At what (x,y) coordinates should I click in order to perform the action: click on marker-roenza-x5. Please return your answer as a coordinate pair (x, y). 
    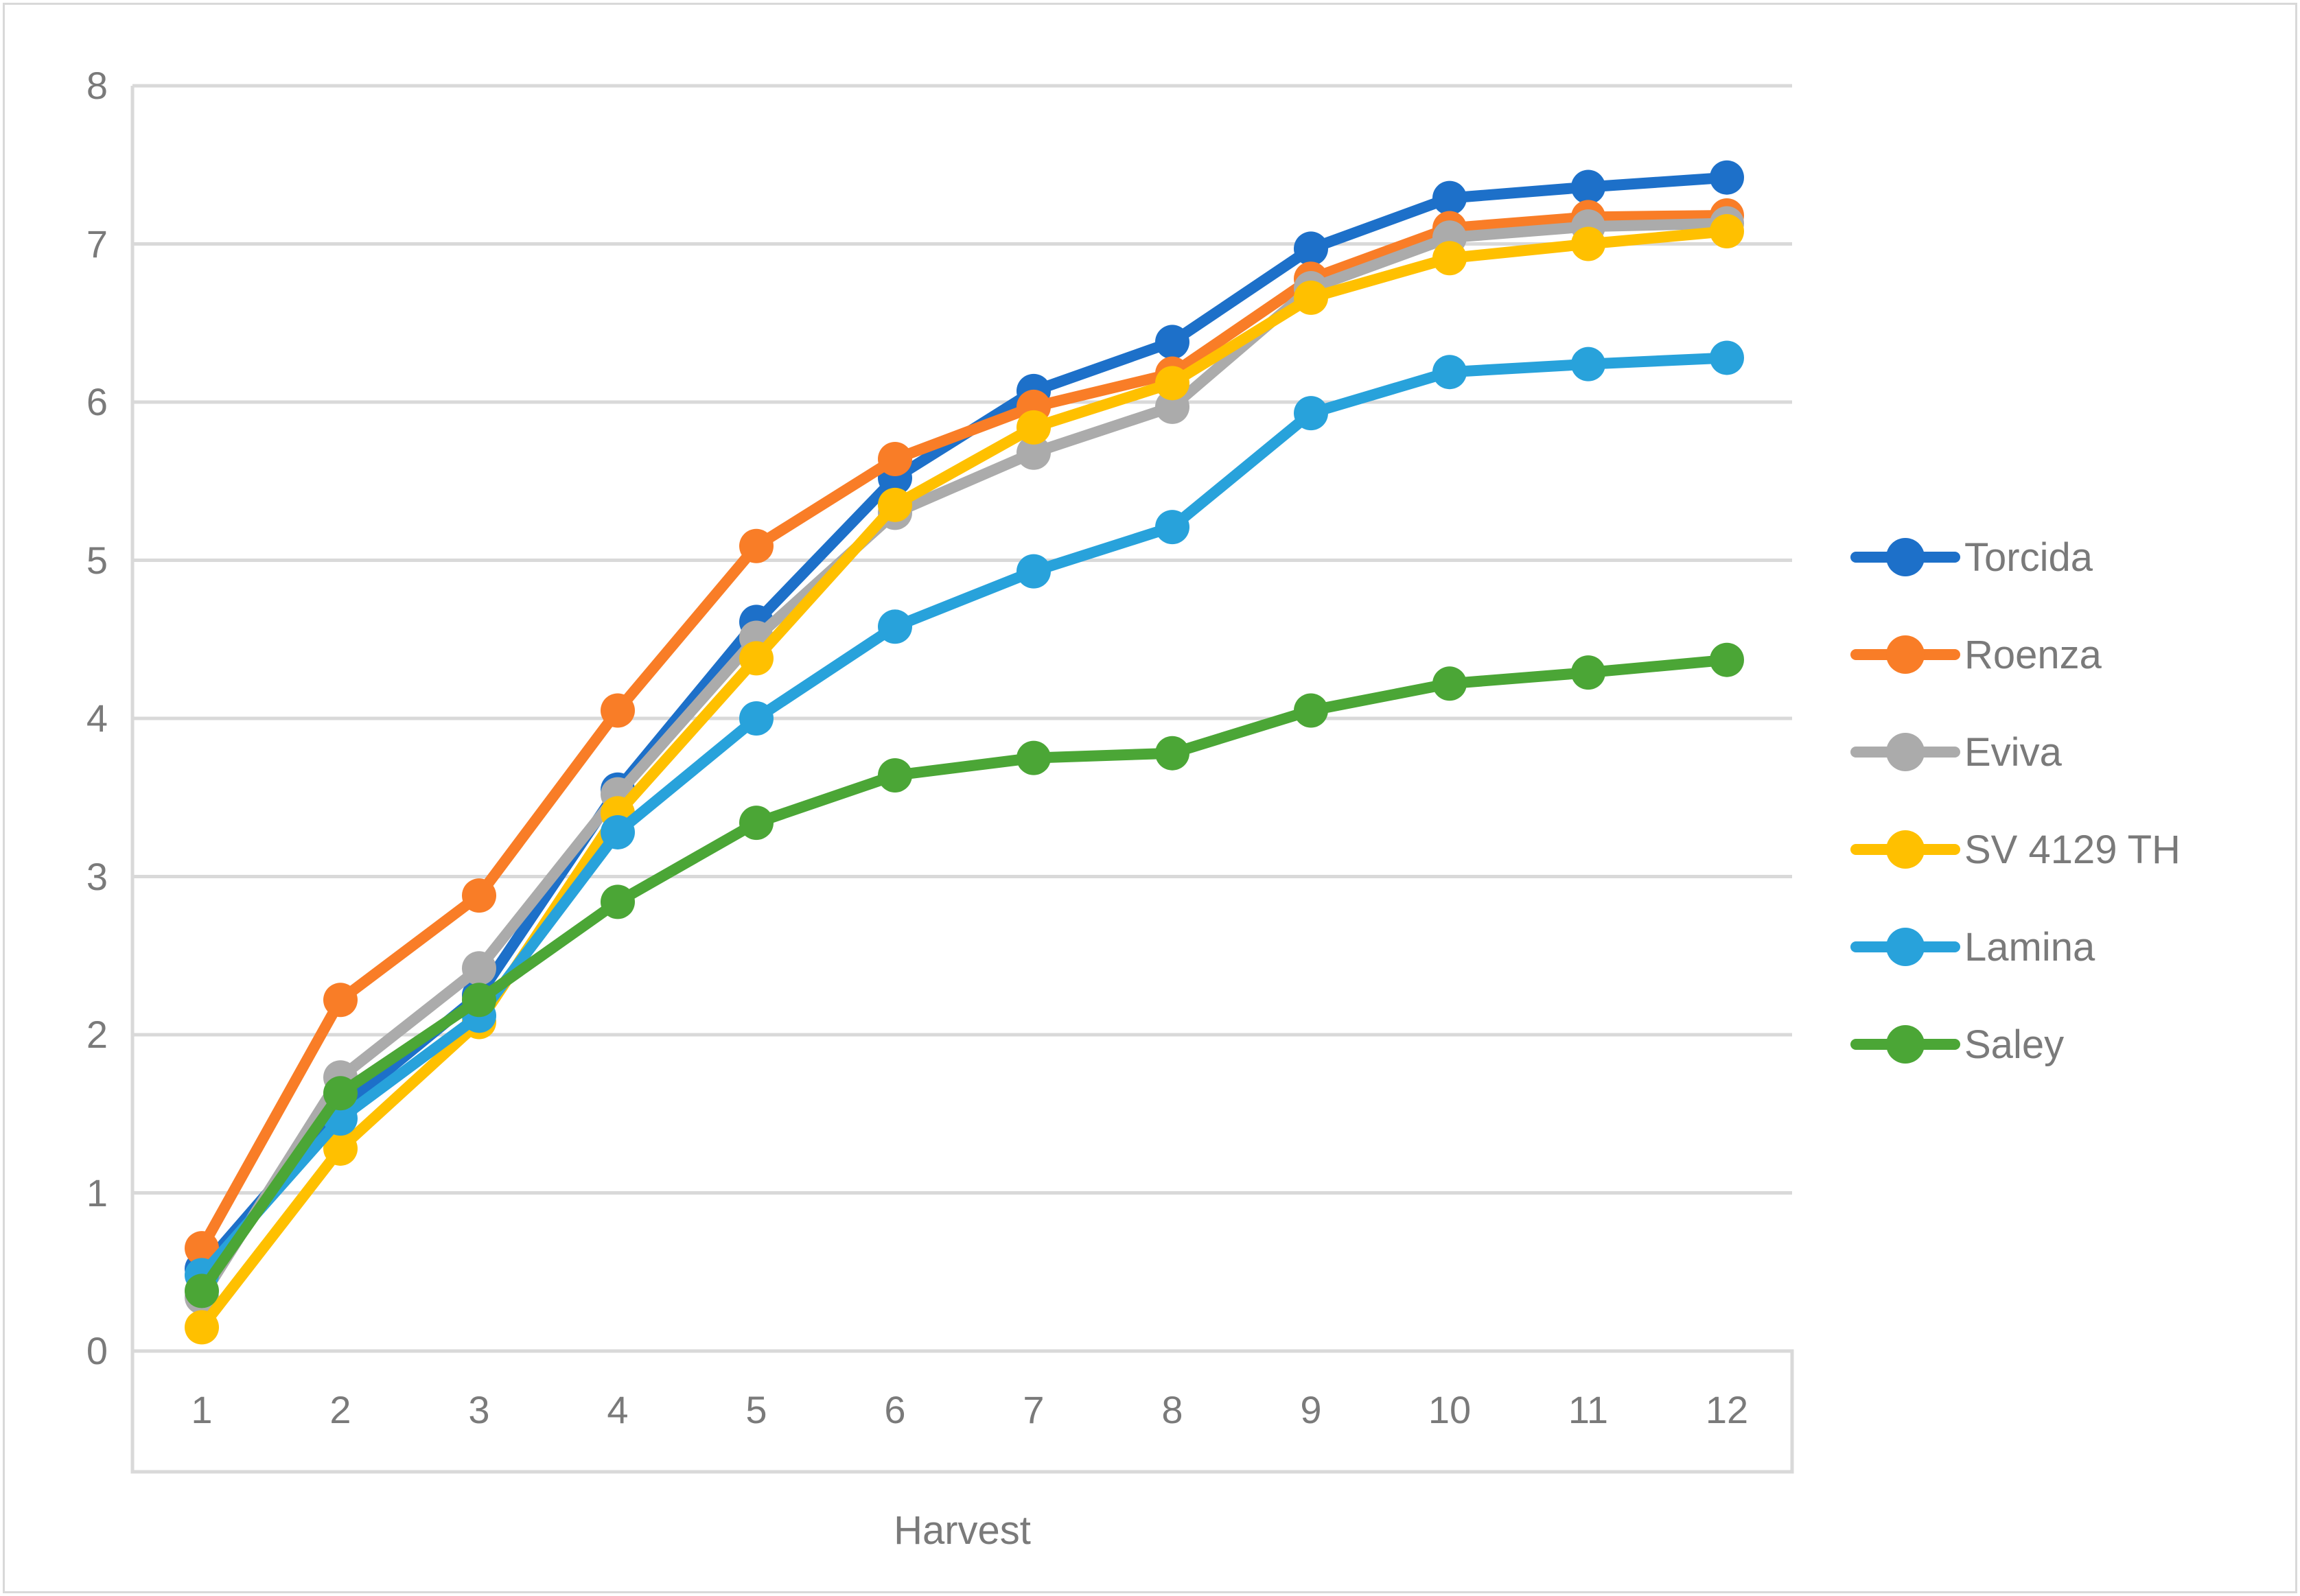
    Looking at the image, I should click on (756, 545).